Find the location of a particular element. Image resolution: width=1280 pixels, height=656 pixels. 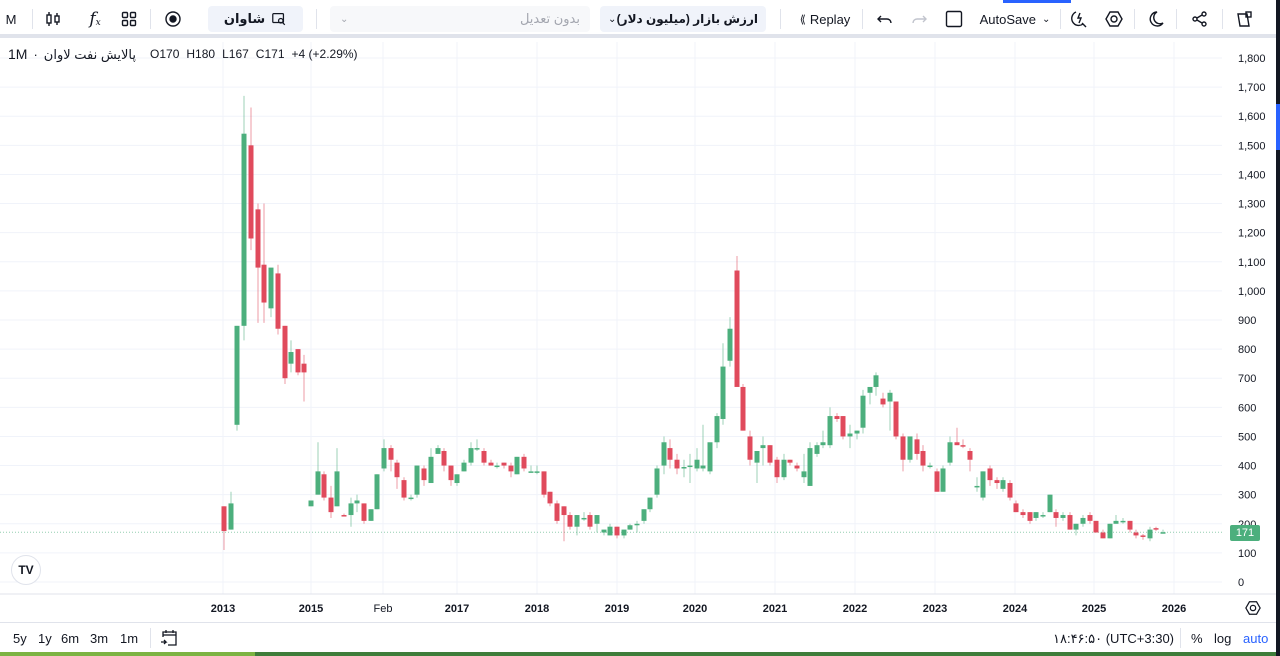

eye-icon is located at coordinates (173, 19).